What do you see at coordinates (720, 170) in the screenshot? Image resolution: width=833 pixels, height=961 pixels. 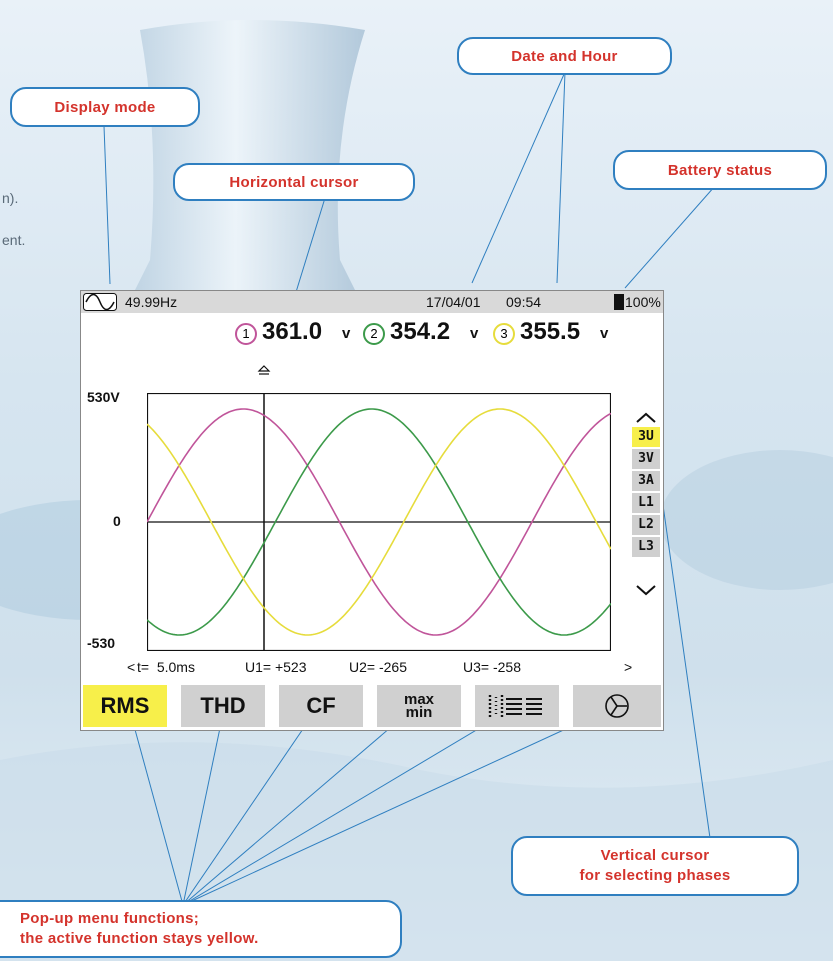 I see `battery-status-callout: Battery status` at bounding box center [720, 170].